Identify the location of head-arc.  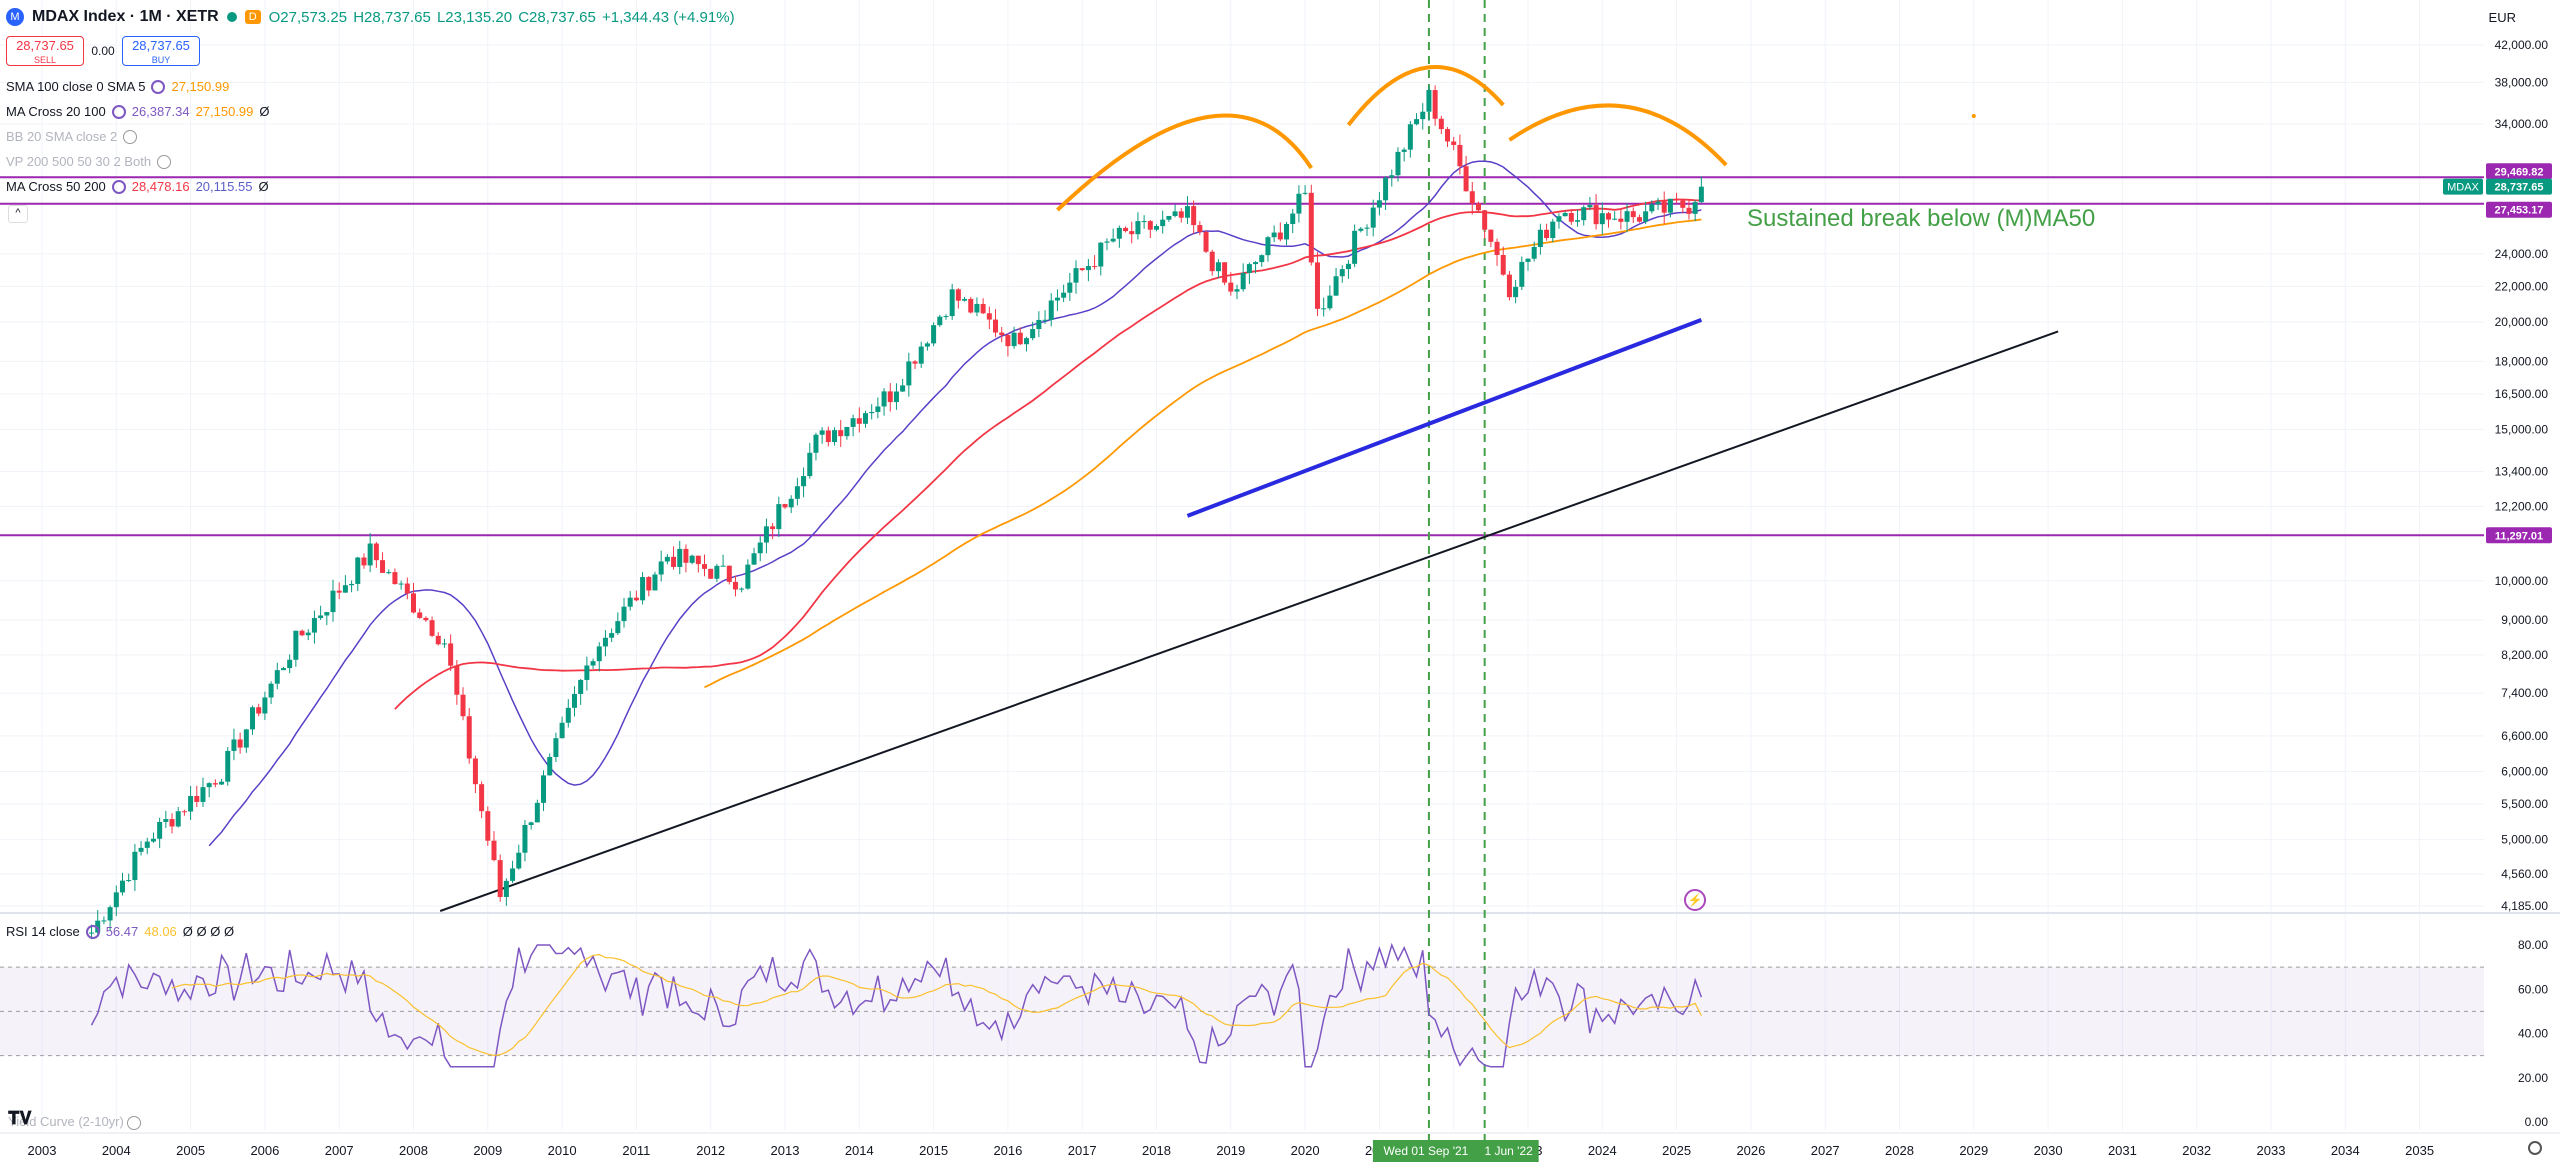
(1425, 96).